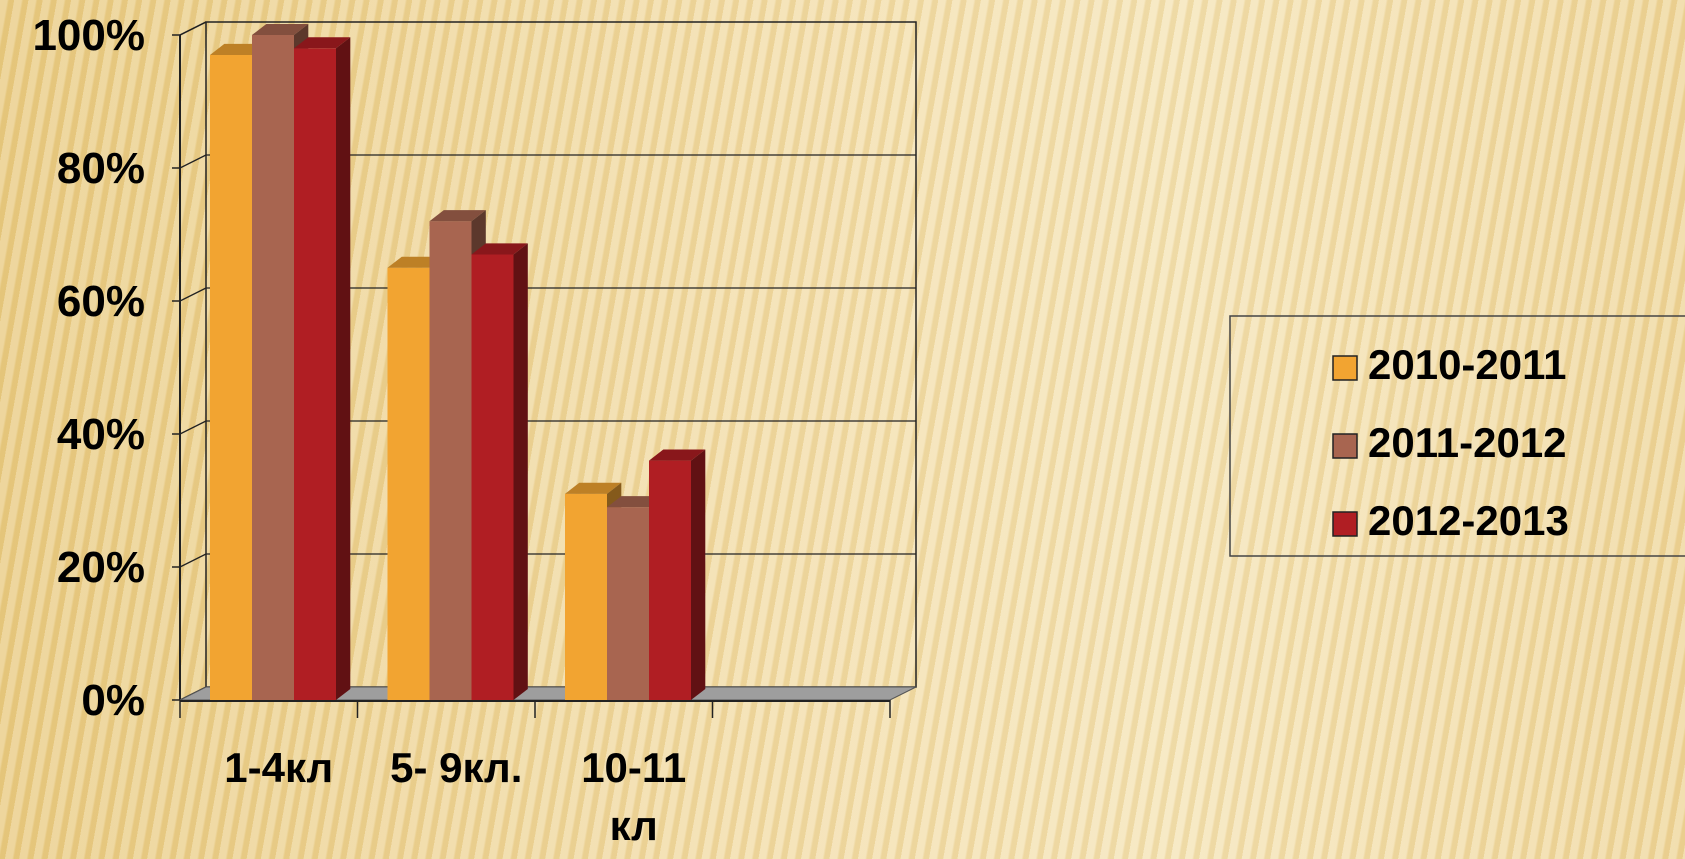 The width and height of the screenshot is (1685, 859). What do you see at coordinates (101, 567) in the screenshot?
I see `y-tick-label: 20%` at bounding box center [101, 567].